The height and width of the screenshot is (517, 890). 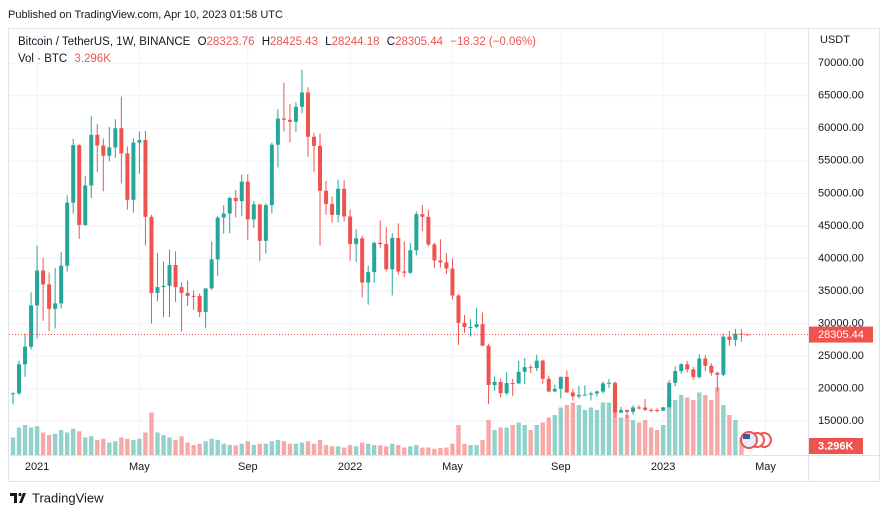 I want to click on low-value: 28244.18, so click(x=355, y=42).